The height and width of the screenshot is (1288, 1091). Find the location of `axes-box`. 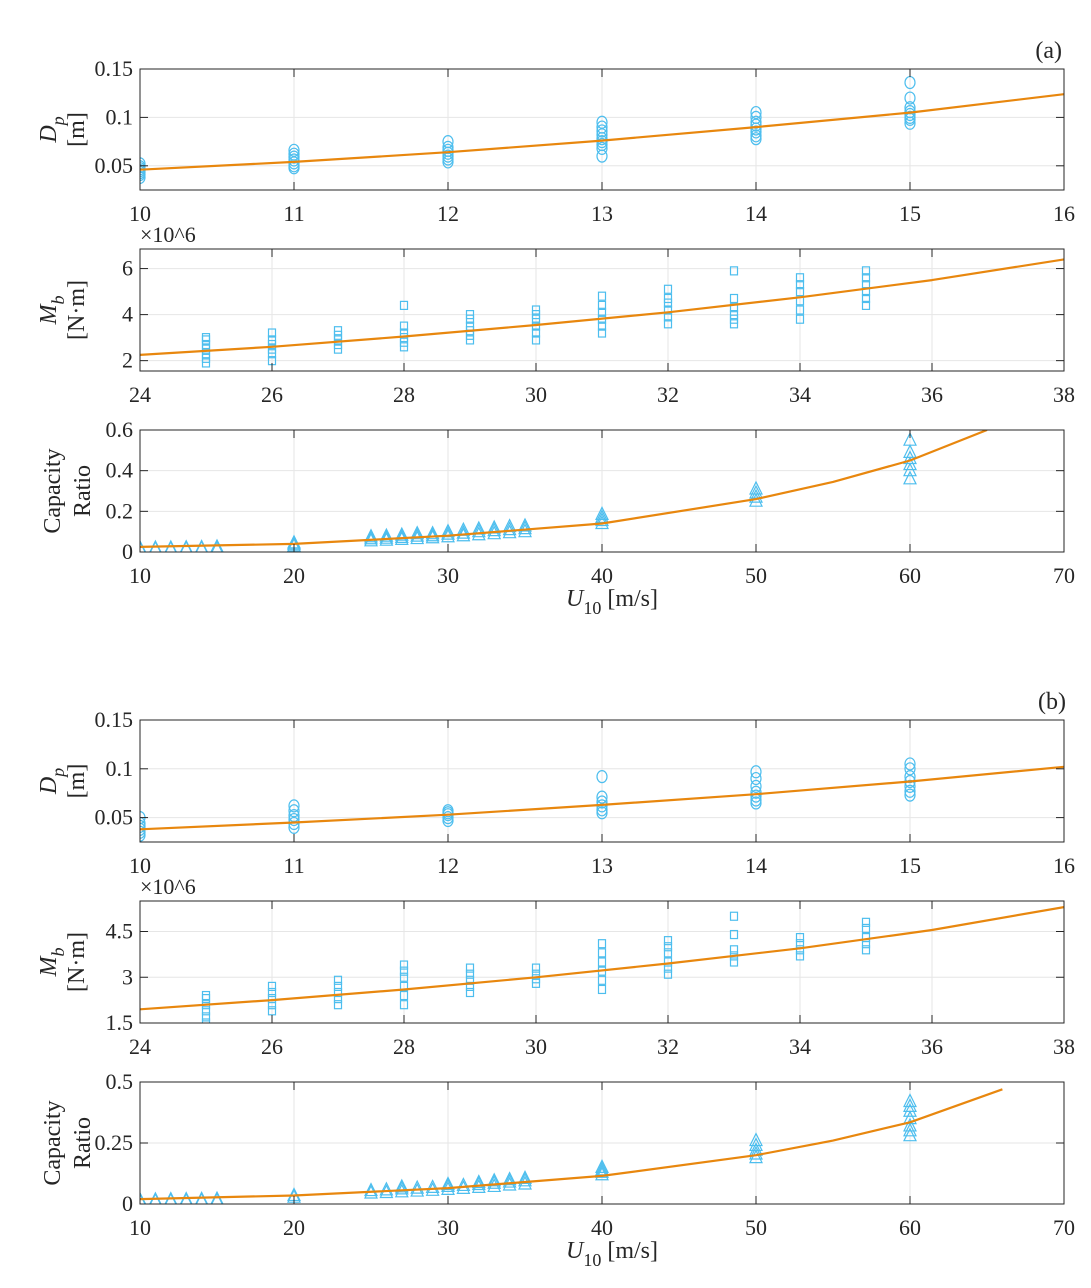

axes-box is located at coordinates (602, 962).